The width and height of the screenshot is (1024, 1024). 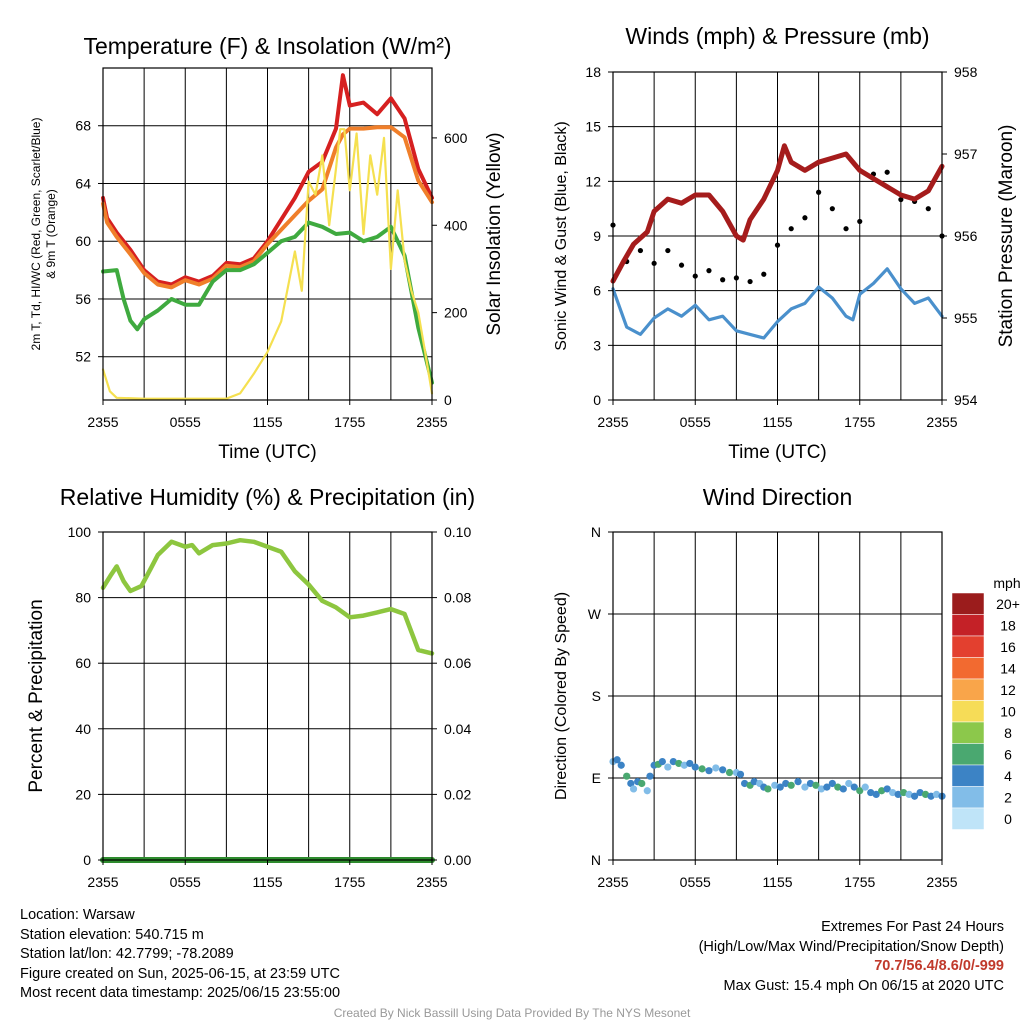 I want to click on y-tick-label: N, so click(x=596, y=860).